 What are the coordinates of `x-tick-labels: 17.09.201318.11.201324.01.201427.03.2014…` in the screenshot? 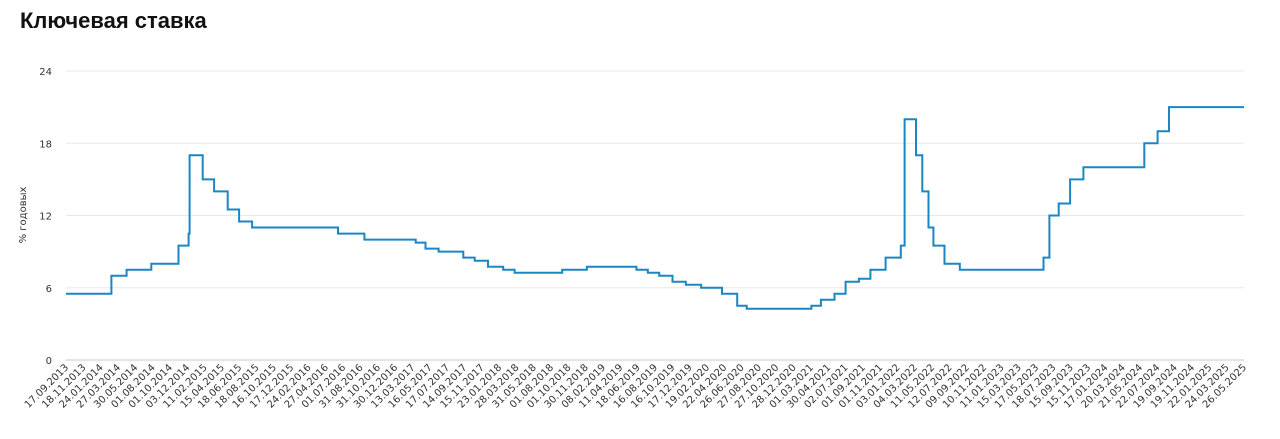 It's located at (636, 386).